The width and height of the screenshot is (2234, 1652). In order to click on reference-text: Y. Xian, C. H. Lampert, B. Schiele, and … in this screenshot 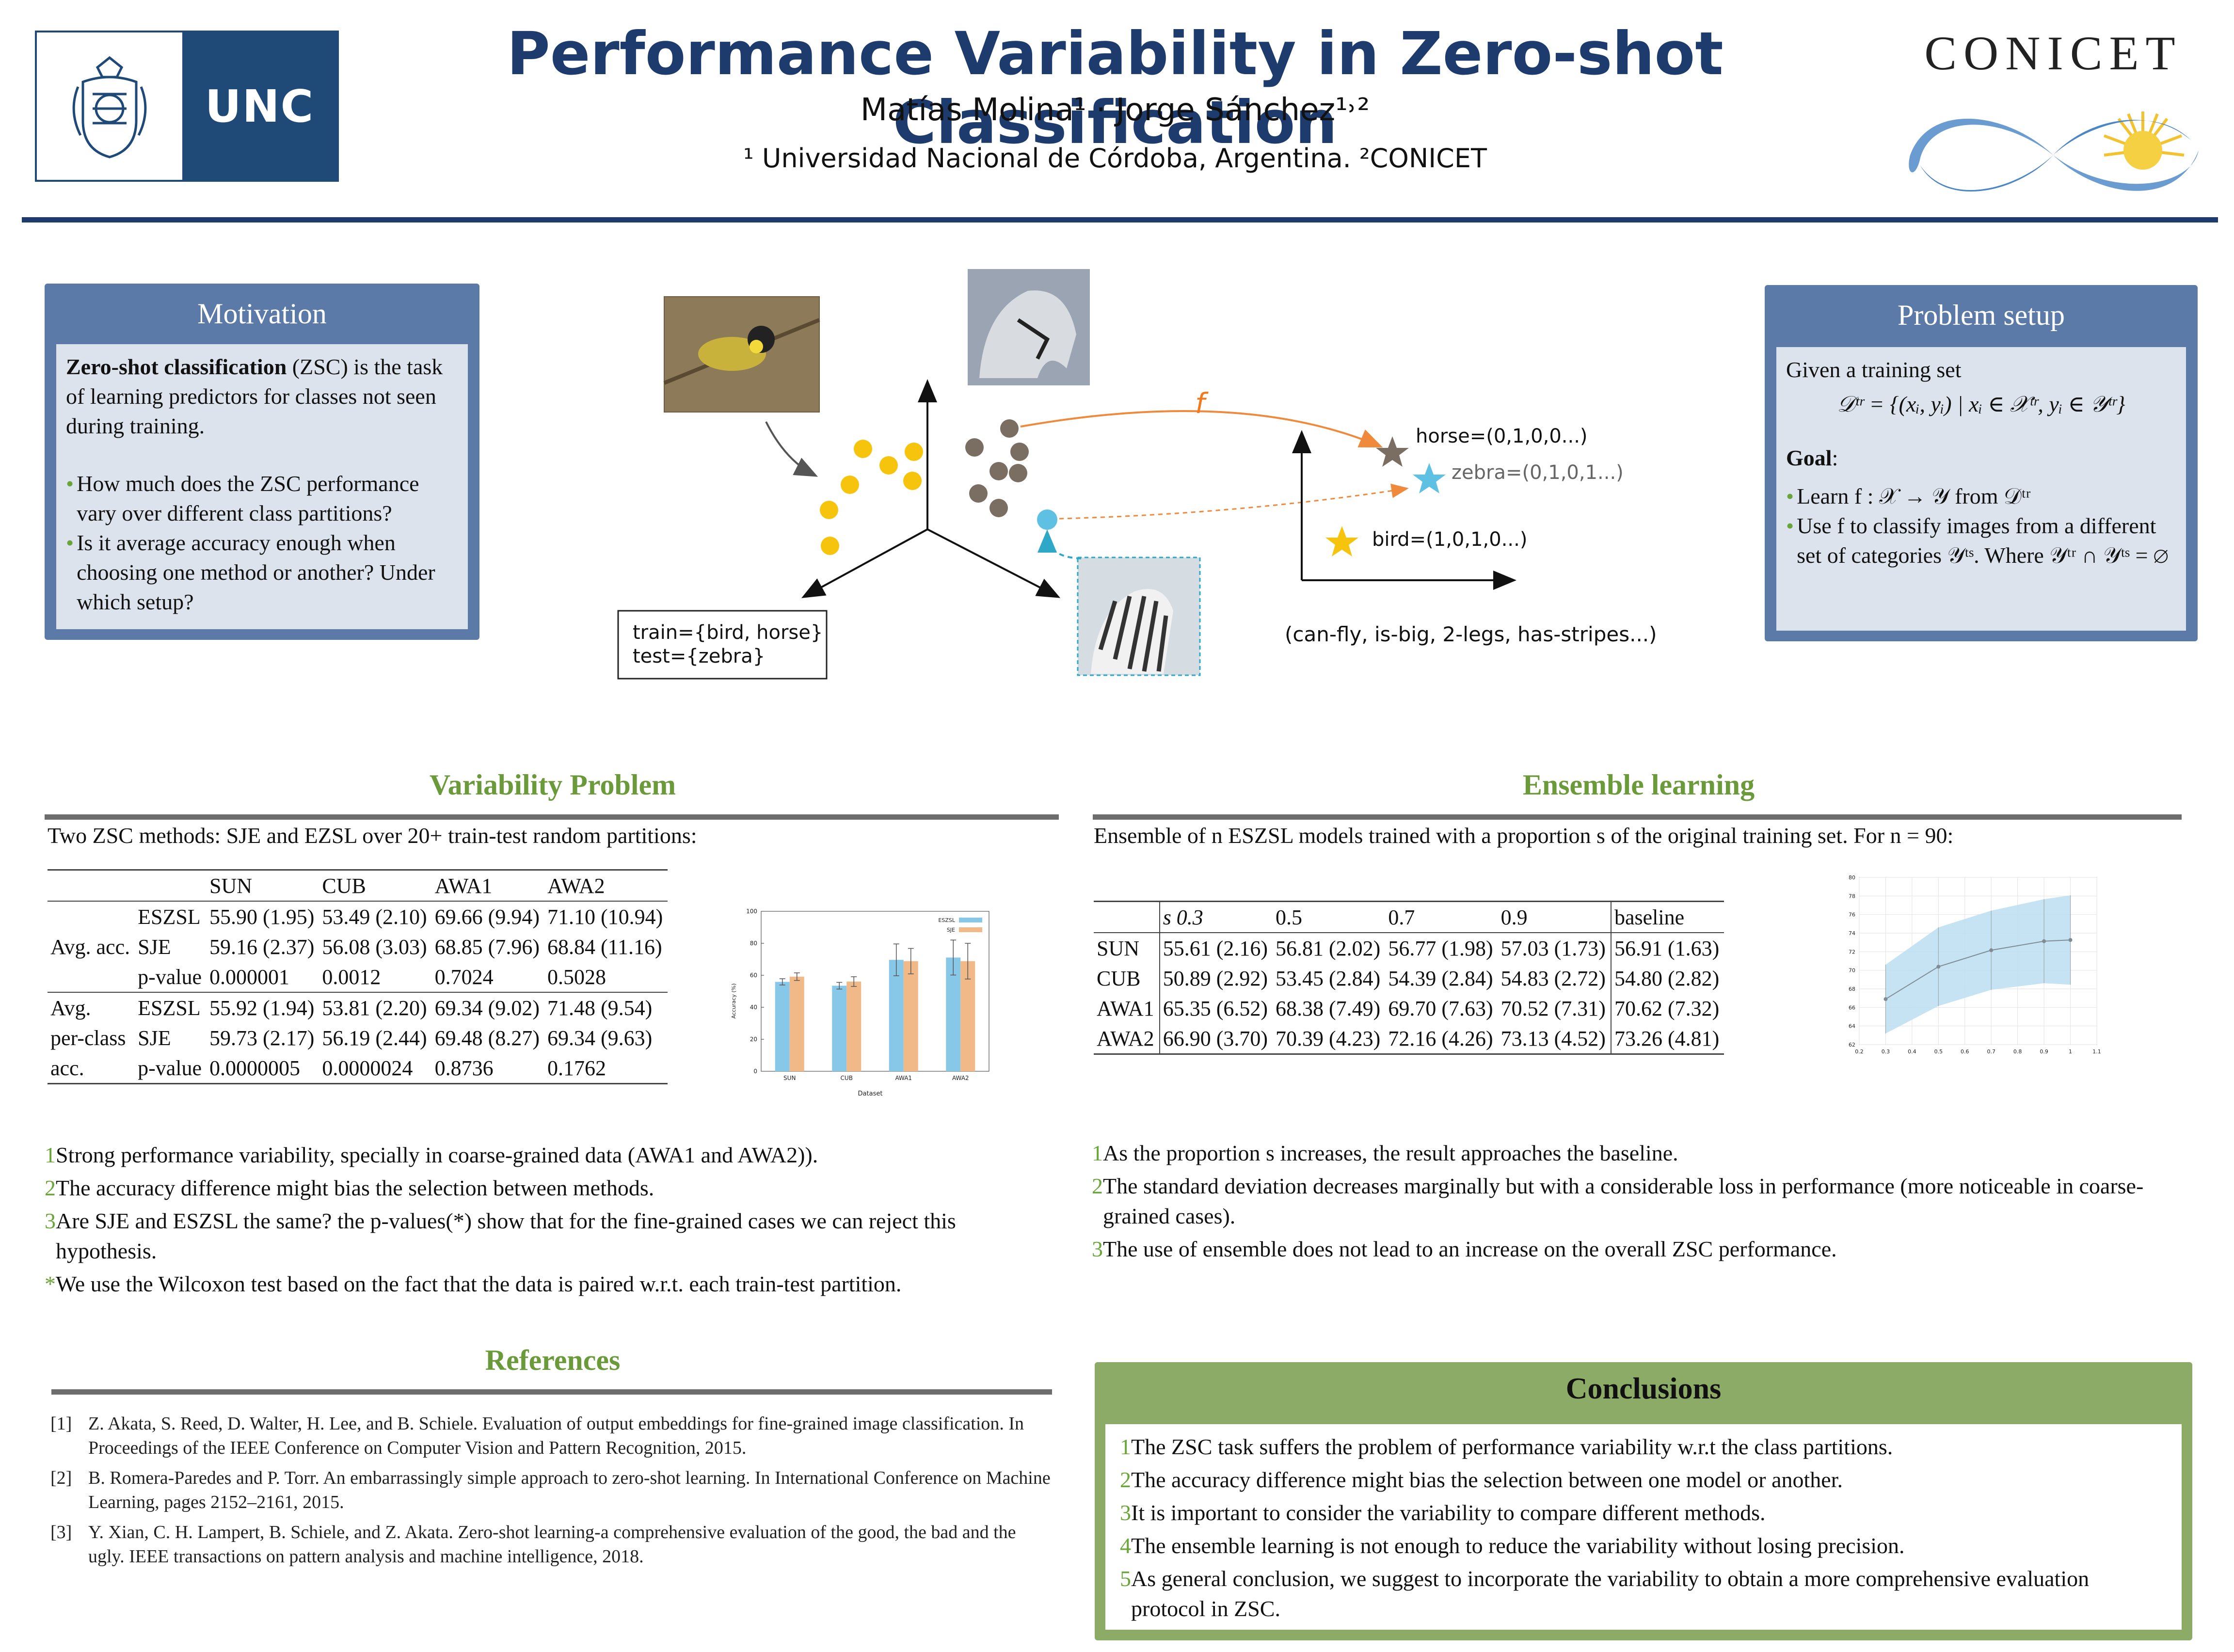, I will do `click(552, 1544)`.